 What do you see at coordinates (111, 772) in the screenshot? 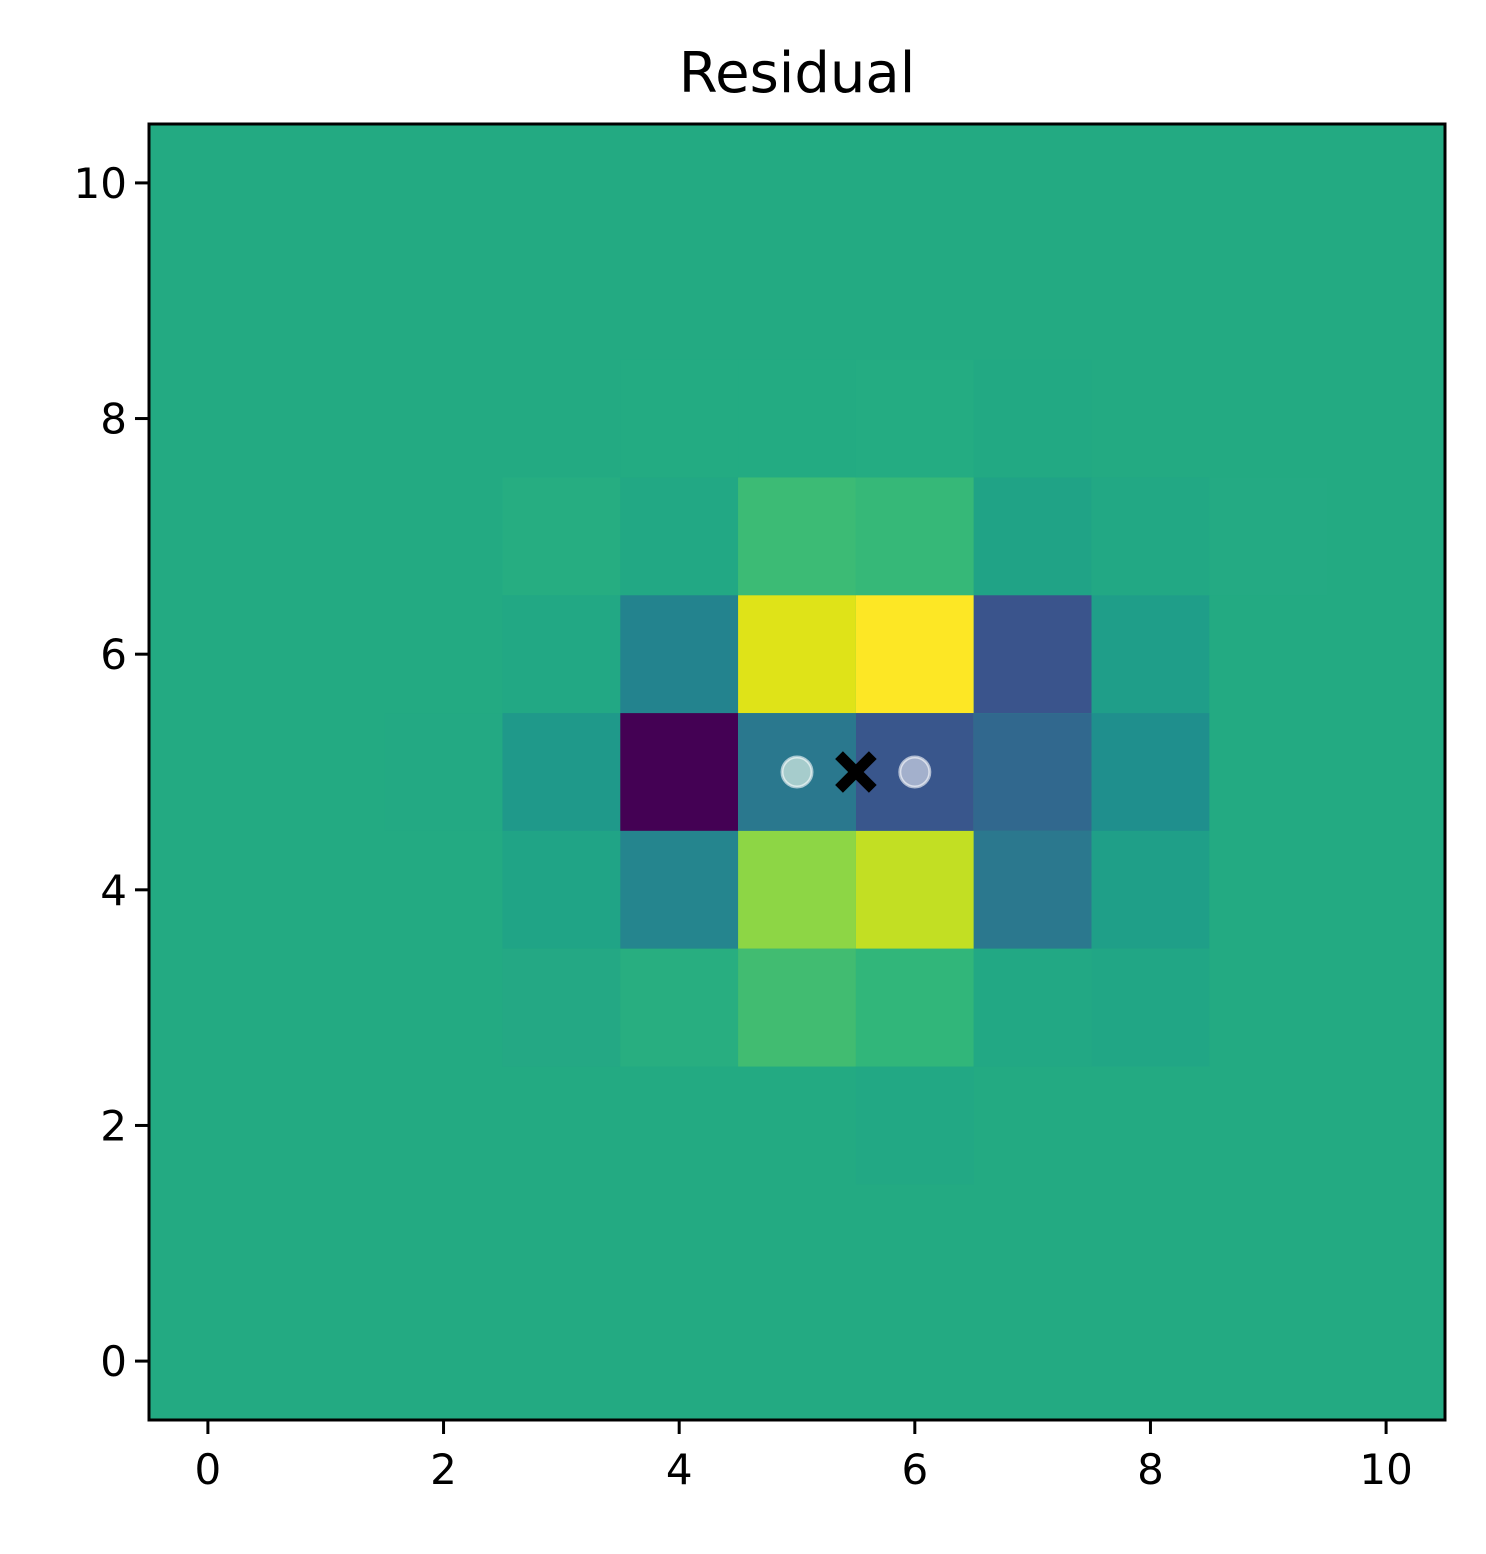
I see `y-axis: 0 2 4 6 8 10` at bounding box center [111, 772].